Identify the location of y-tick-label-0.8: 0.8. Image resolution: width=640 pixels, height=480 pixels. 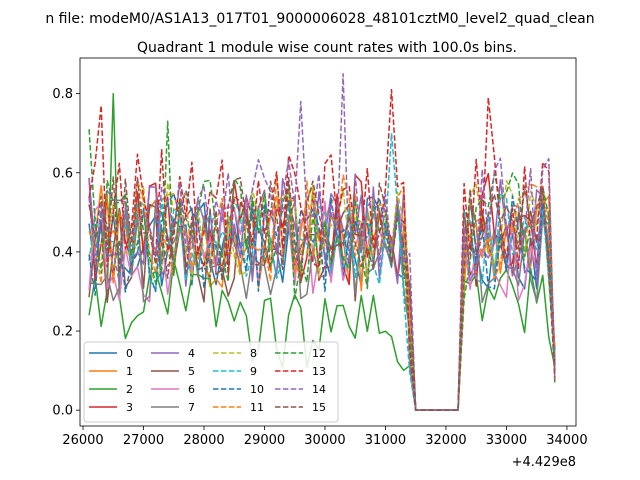
(62, 94).